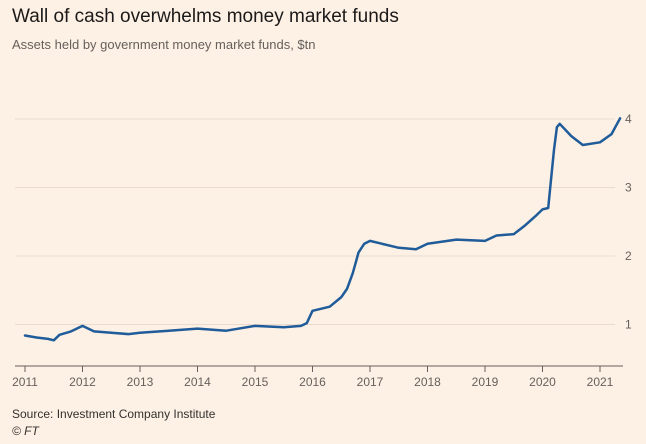  What do you see at coordinates (114, 414) in the screenshot?
I see `source-note: Source: Investment Company Institute` at bounding box center [114, 414].